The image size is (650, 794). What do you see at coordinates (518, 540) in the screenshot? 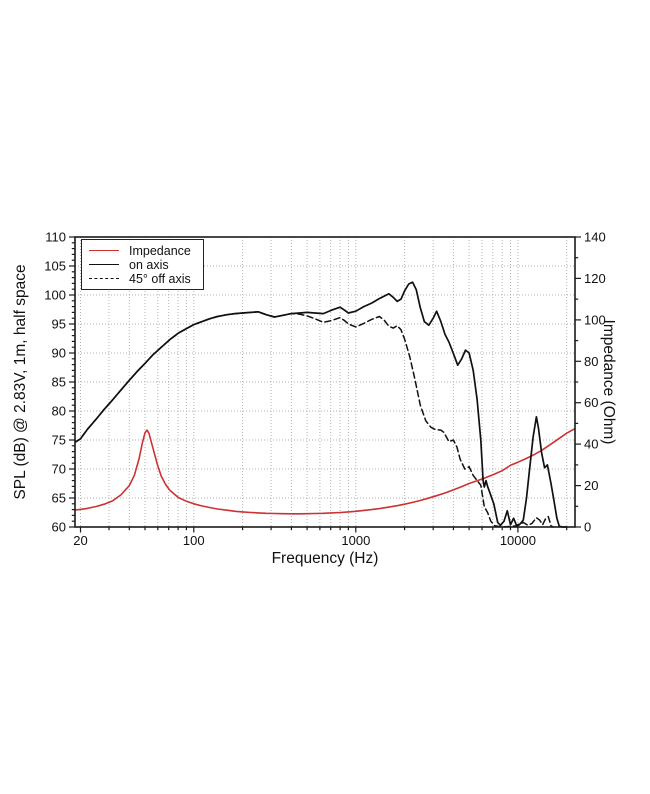
I see `x-tick-label: 10000` at bounding box center [518, 540].